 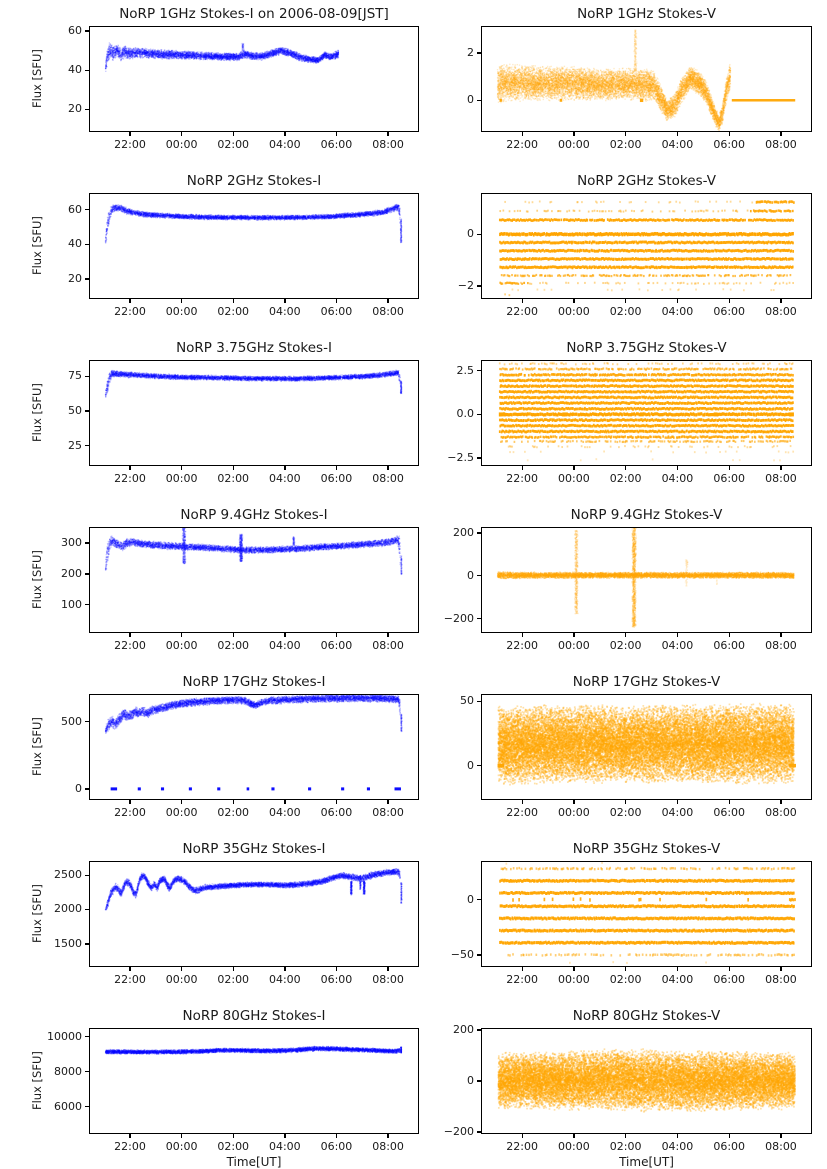 What do you see at coordinates (646, 914) in the screenshot?
I see `plot-area-norp-35ghz-stokes-v` at bounding box center [646, 914].